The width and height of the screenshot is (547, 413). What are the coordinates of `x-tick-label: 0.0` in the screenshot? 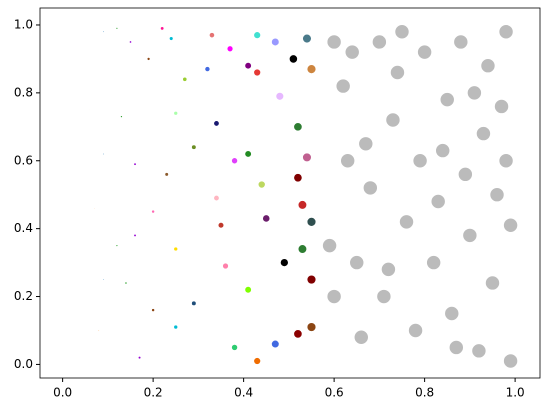 It's located at (62, 393).